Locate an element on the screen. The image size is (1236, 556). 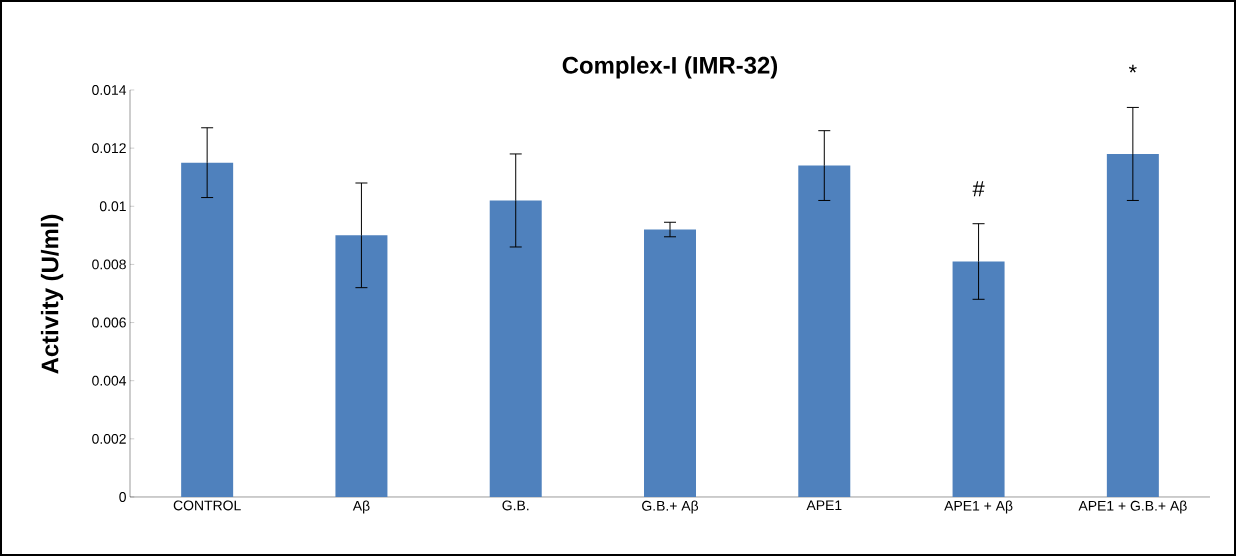
y-tick-label: 0.014 is located at coordinates (109, 90).